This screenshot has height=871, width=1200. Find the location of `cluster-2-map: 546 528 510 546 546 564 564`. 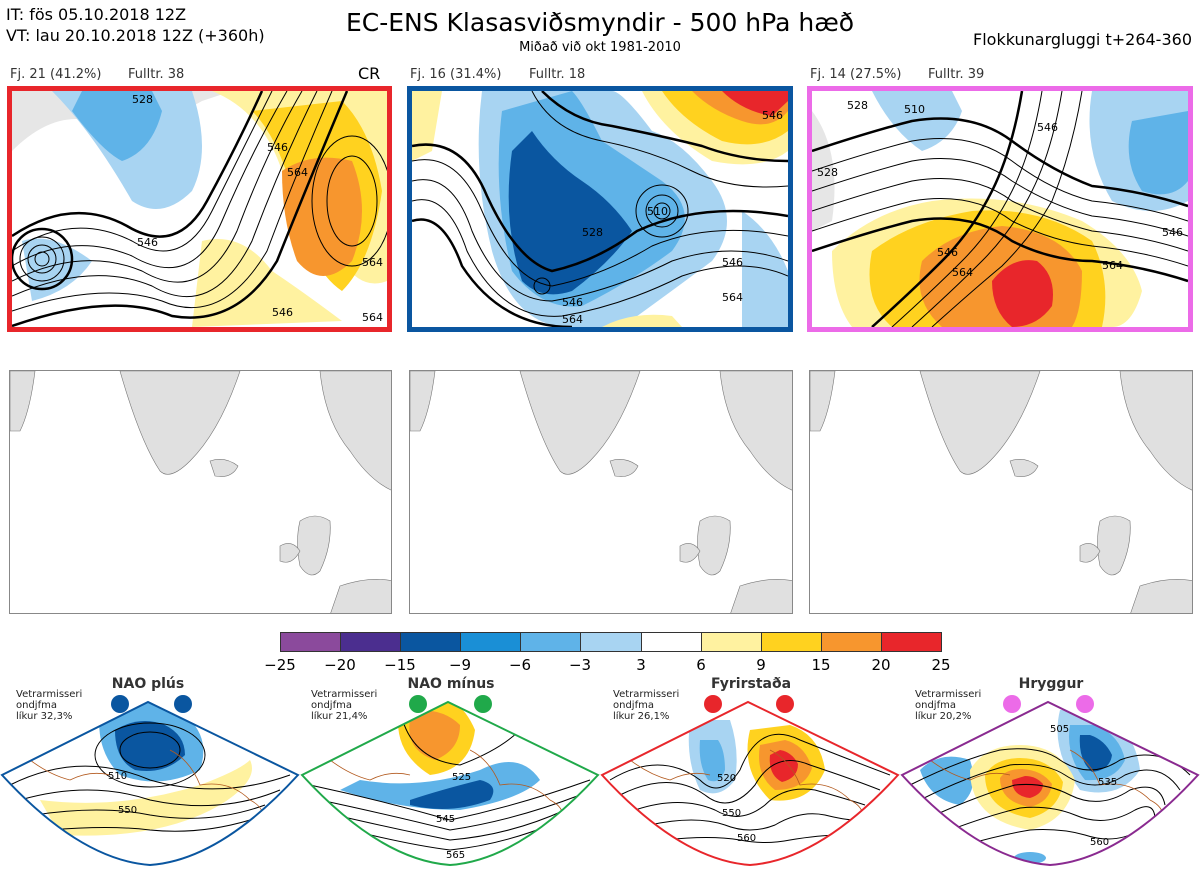

cluster-2-map: 546 528 510 546 546 564 564 is located at coordinates (600, 209).